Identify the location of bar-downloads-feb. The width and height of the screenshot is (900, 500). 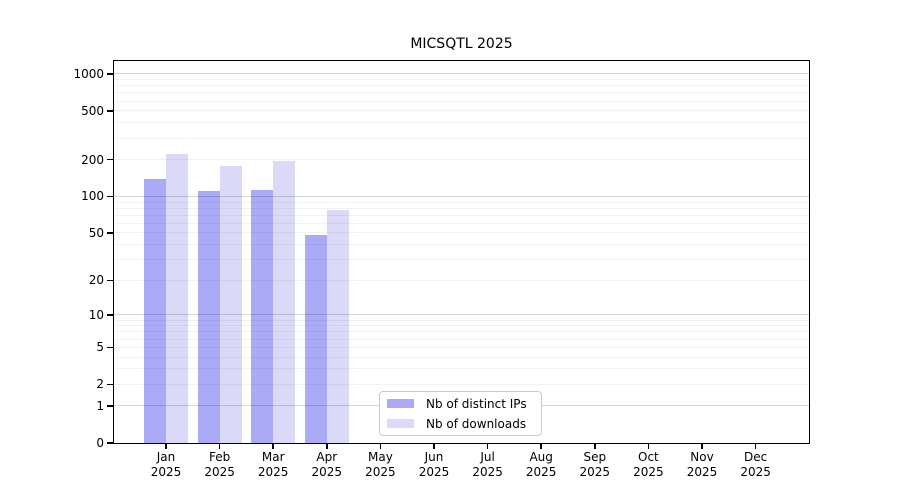
(230, 304).